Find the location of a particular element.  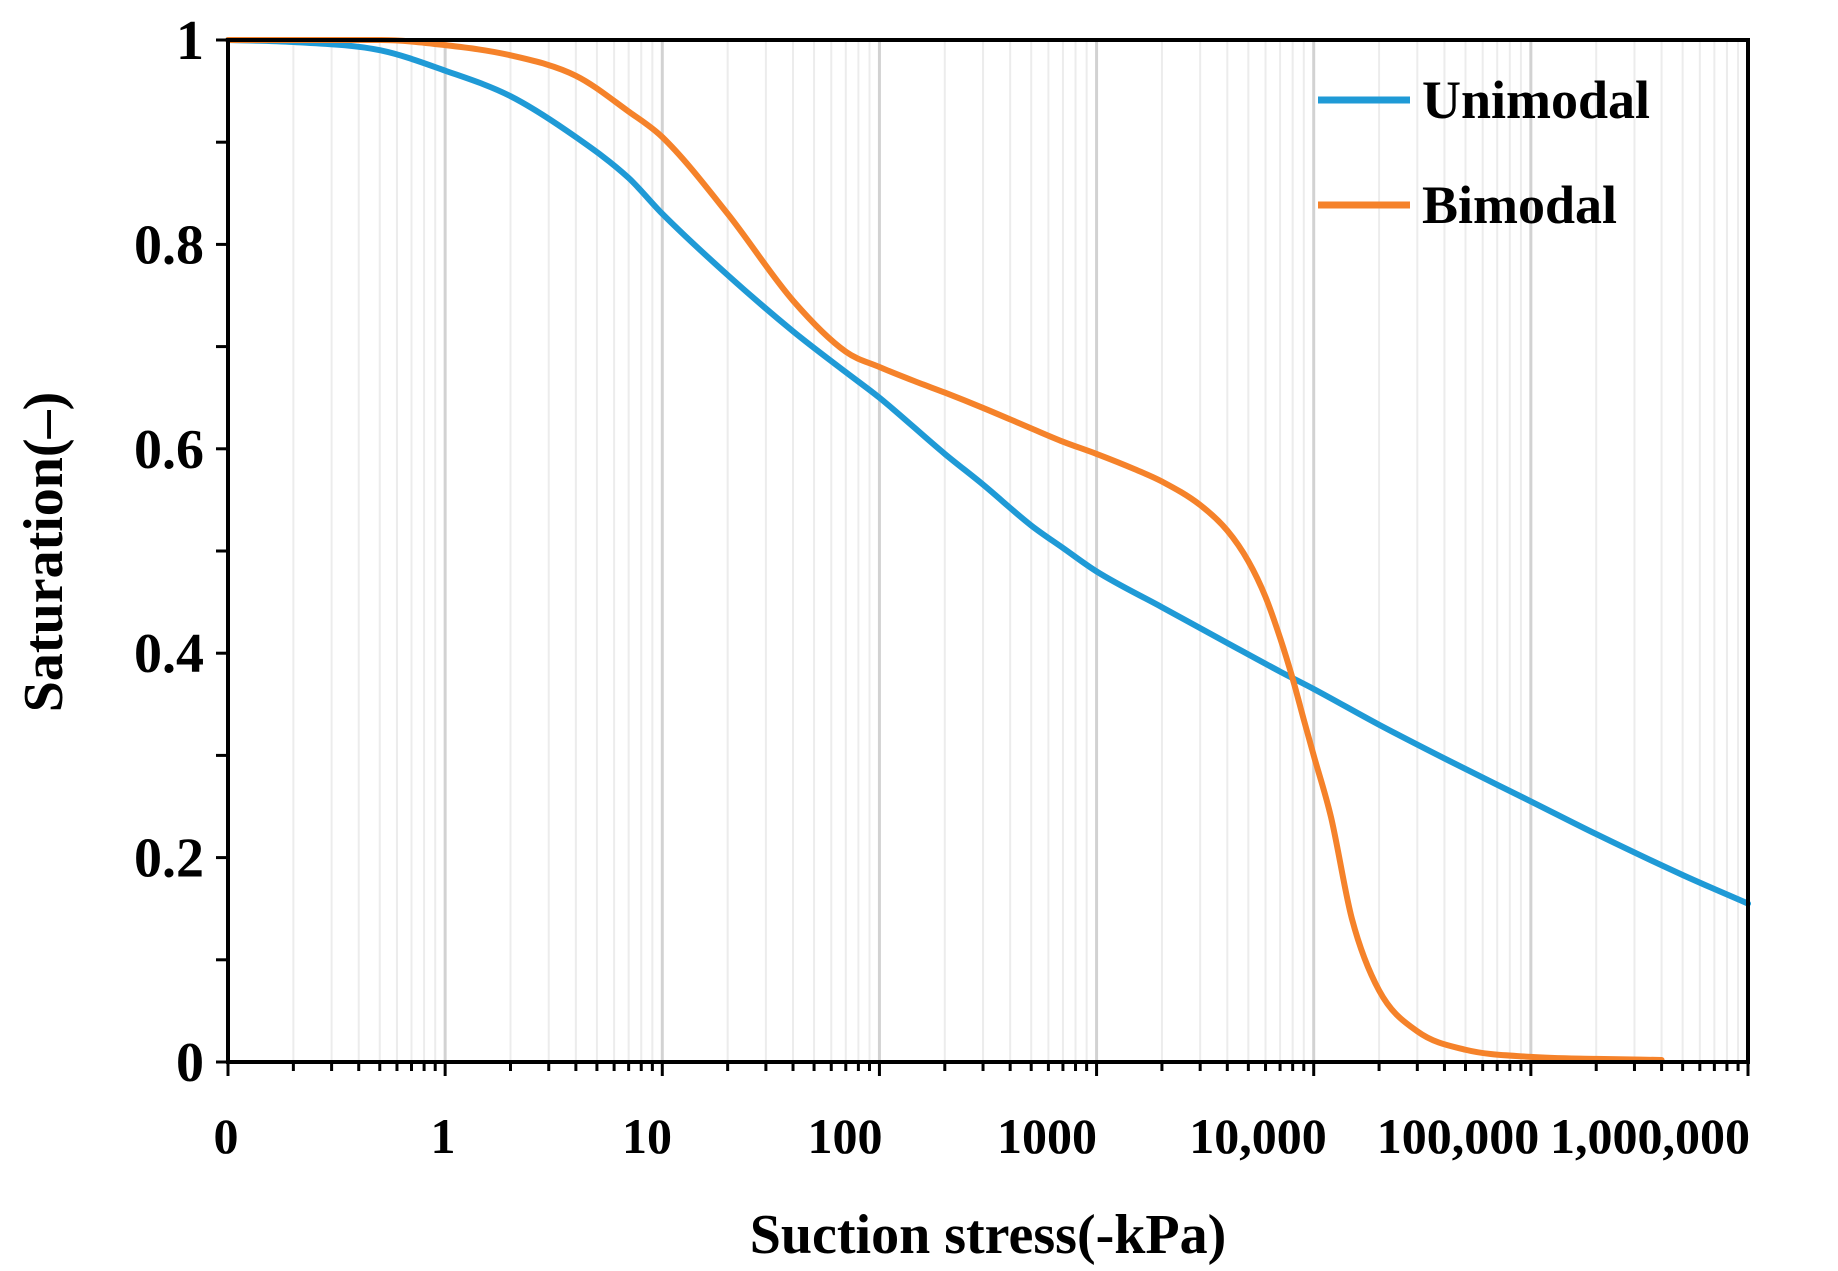

y-tick-label: 0.6 is located at coordinates (169, 450).